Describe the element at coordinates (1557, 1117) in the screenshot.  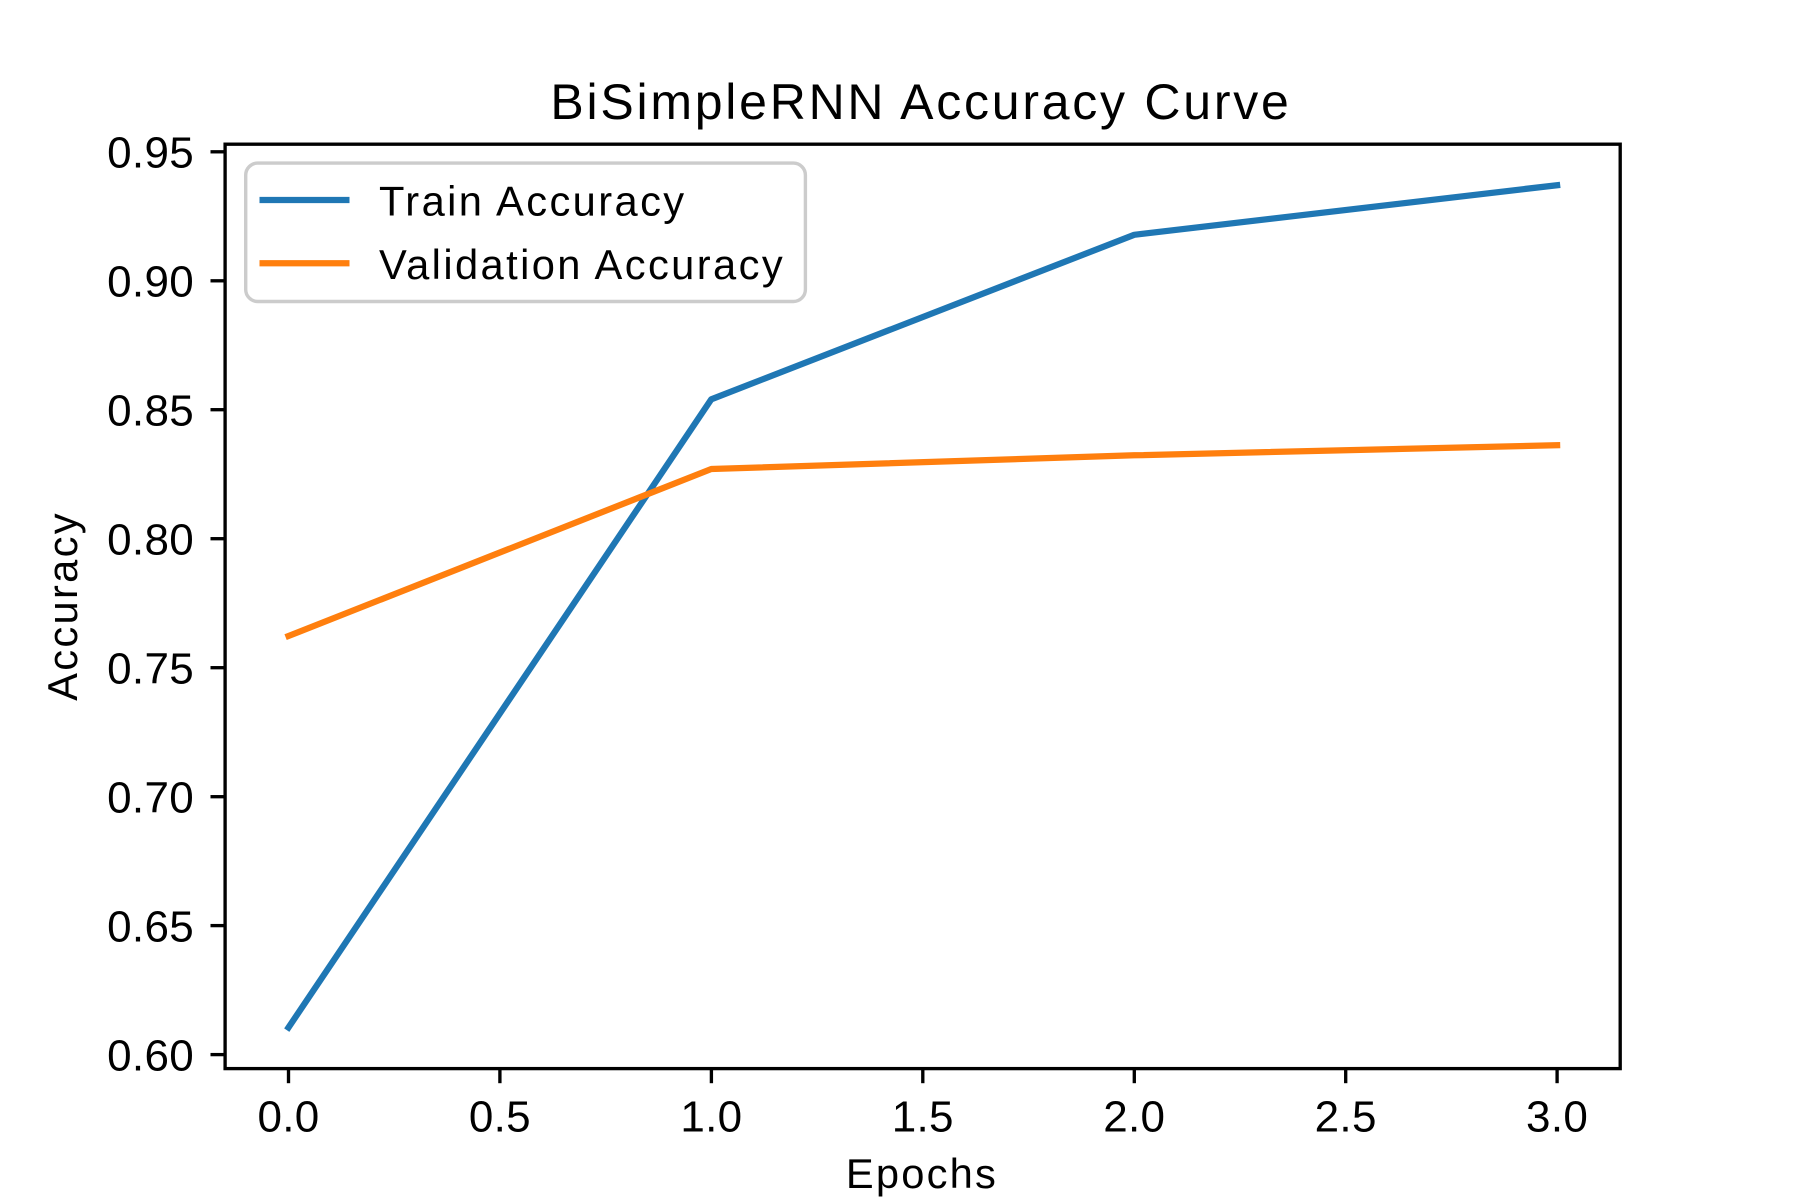
I see `svg-text: 3.0` at that location.